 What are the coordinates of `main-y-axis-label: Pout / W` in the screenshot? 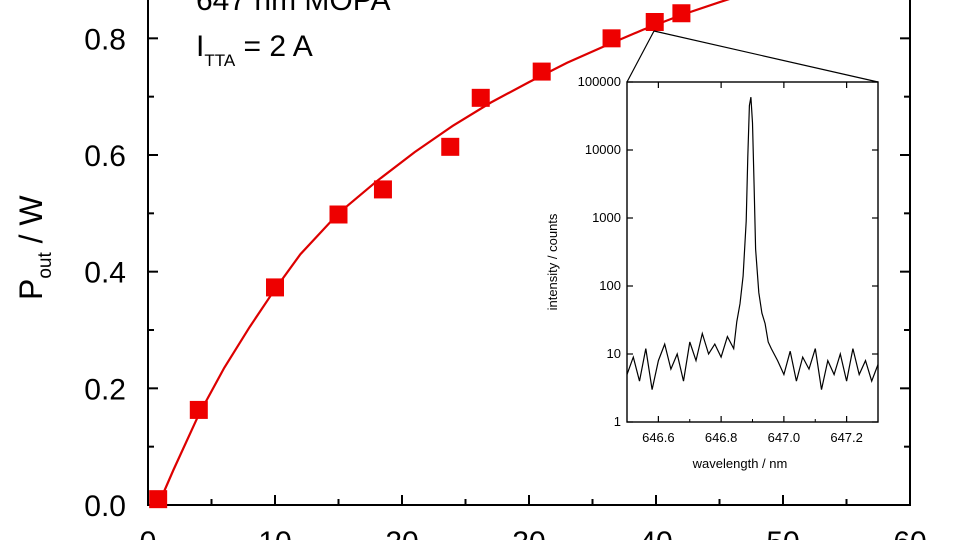 It's located at (34, 247).